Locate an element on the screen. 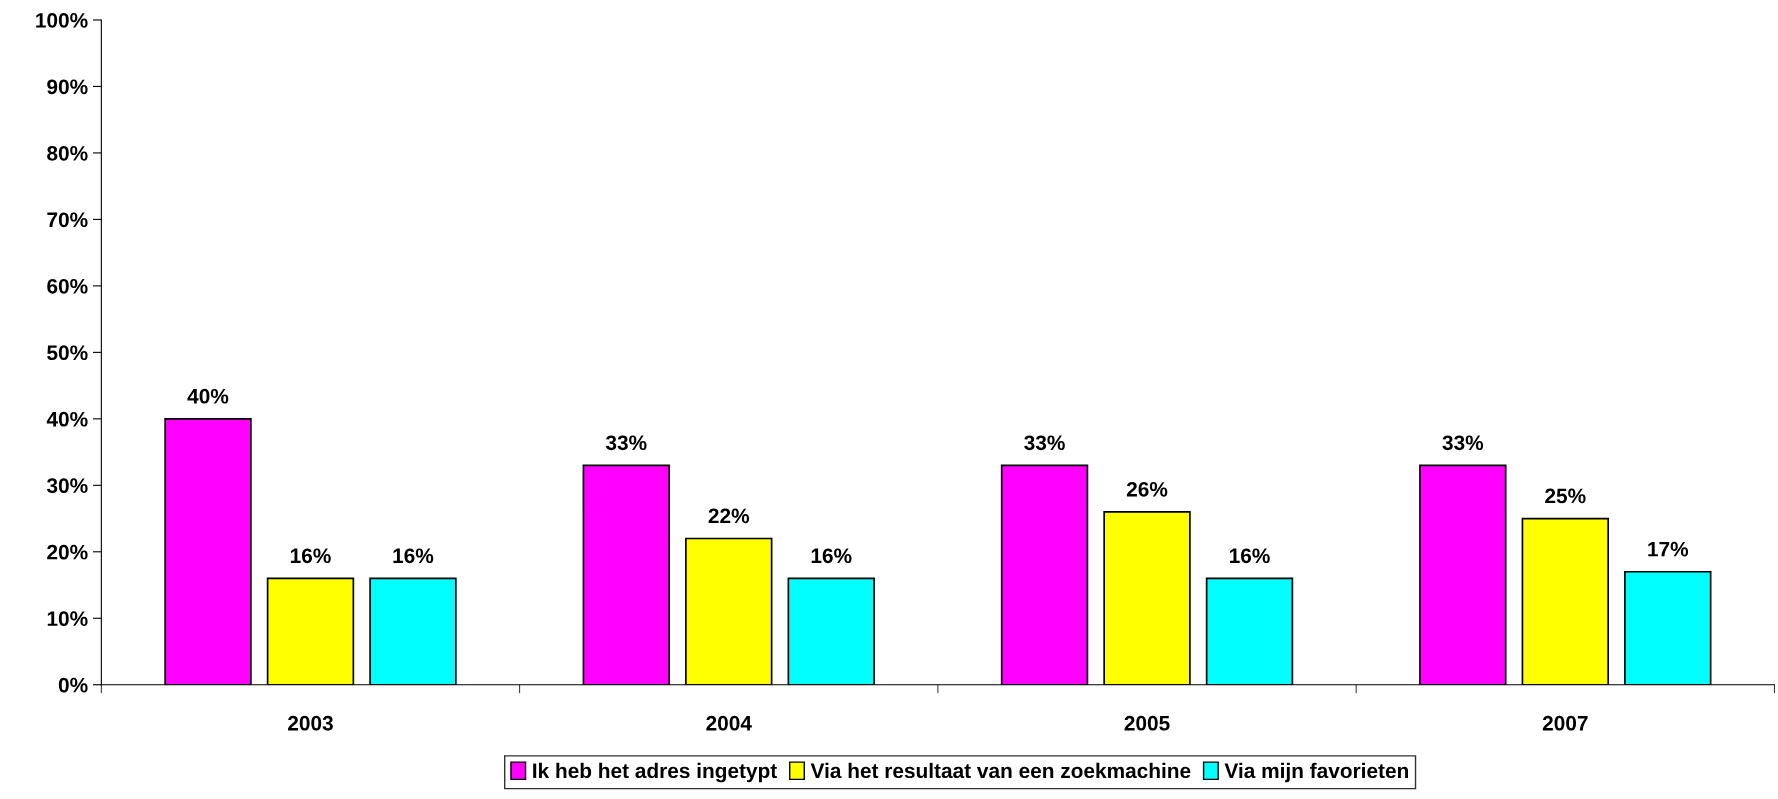 The height and width of the screenshot is (799, 1778). data-label: 26% is located at coordinates (1147, 489).